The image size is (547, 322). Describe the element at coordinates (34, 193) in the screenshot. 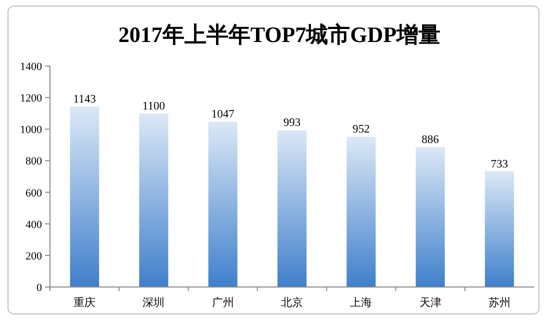

I see `y-tick-label: 600` at that location.